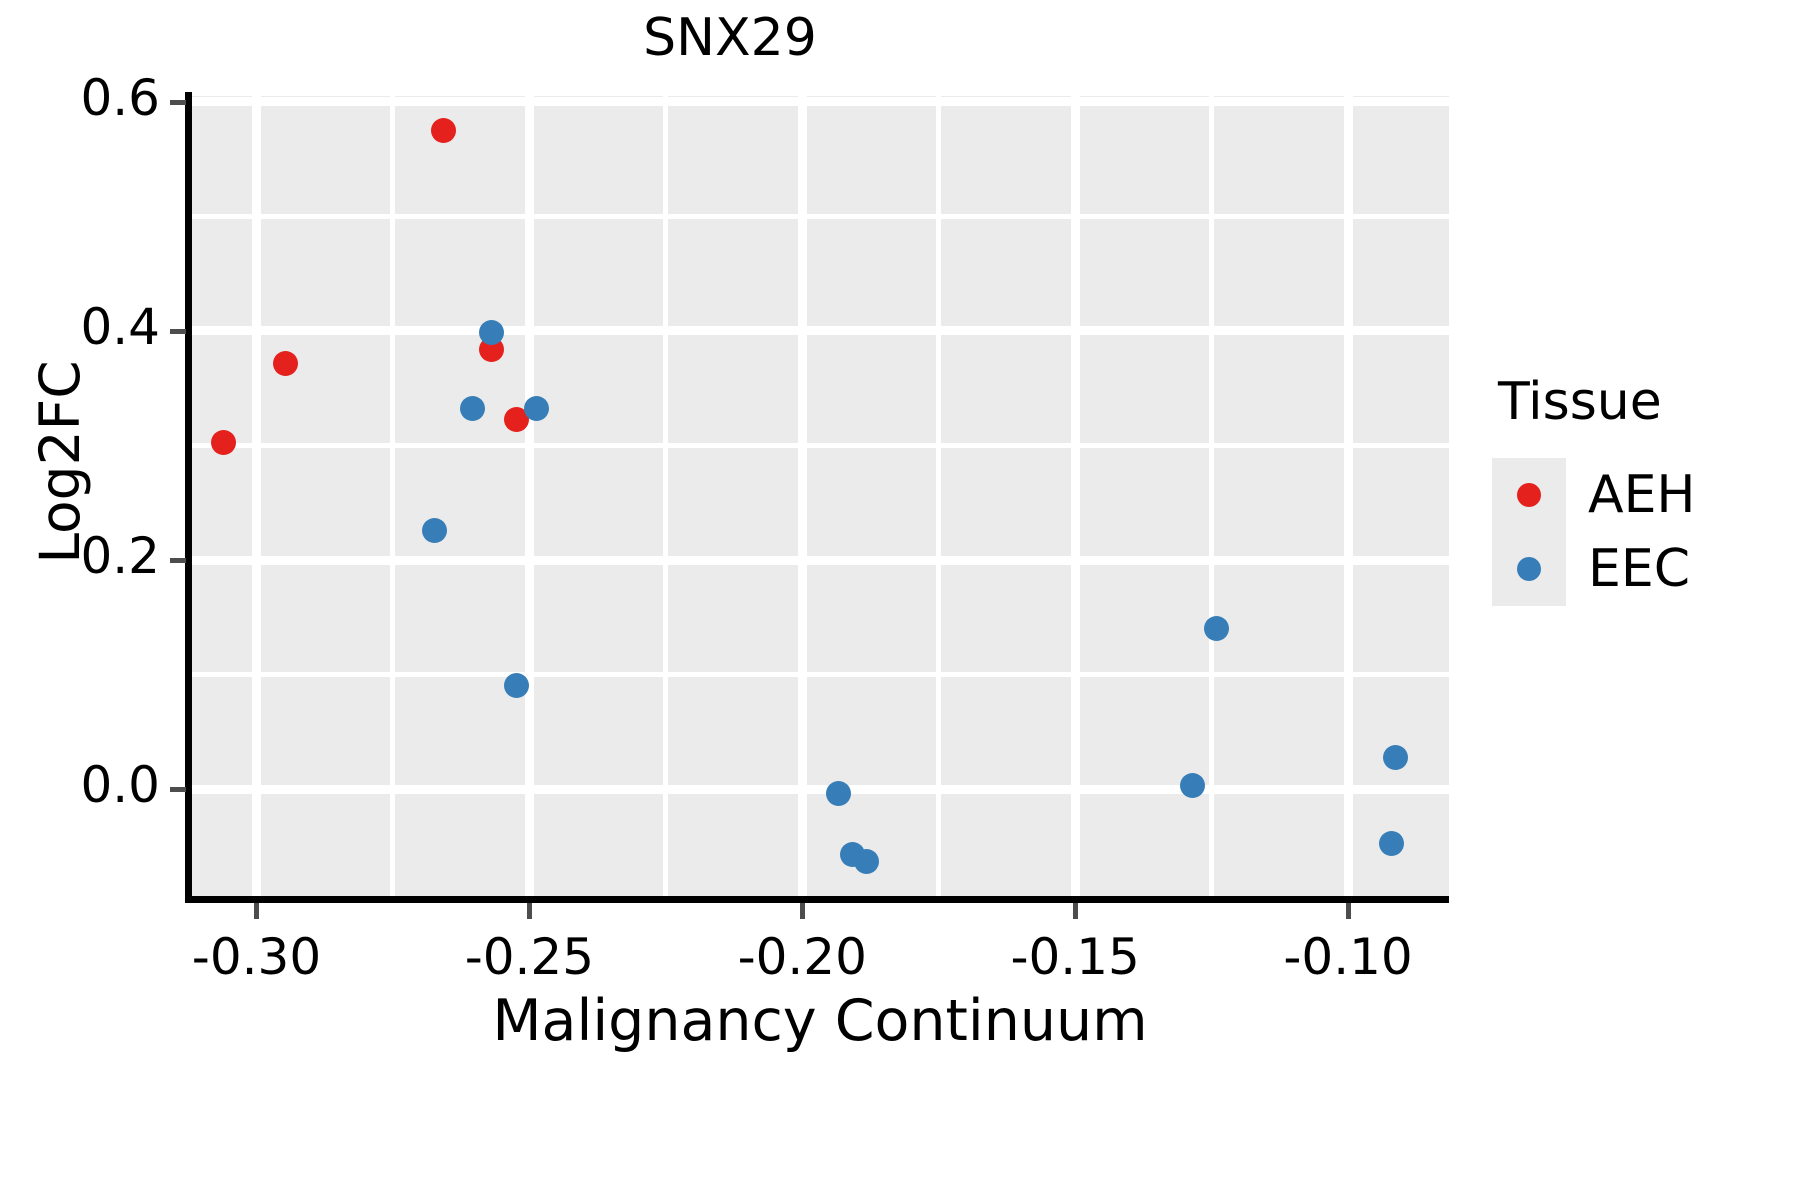  Describe the element at coordinates (60, 462) in the screenshot. I see `y-axis-title: Log2FC` at that location.